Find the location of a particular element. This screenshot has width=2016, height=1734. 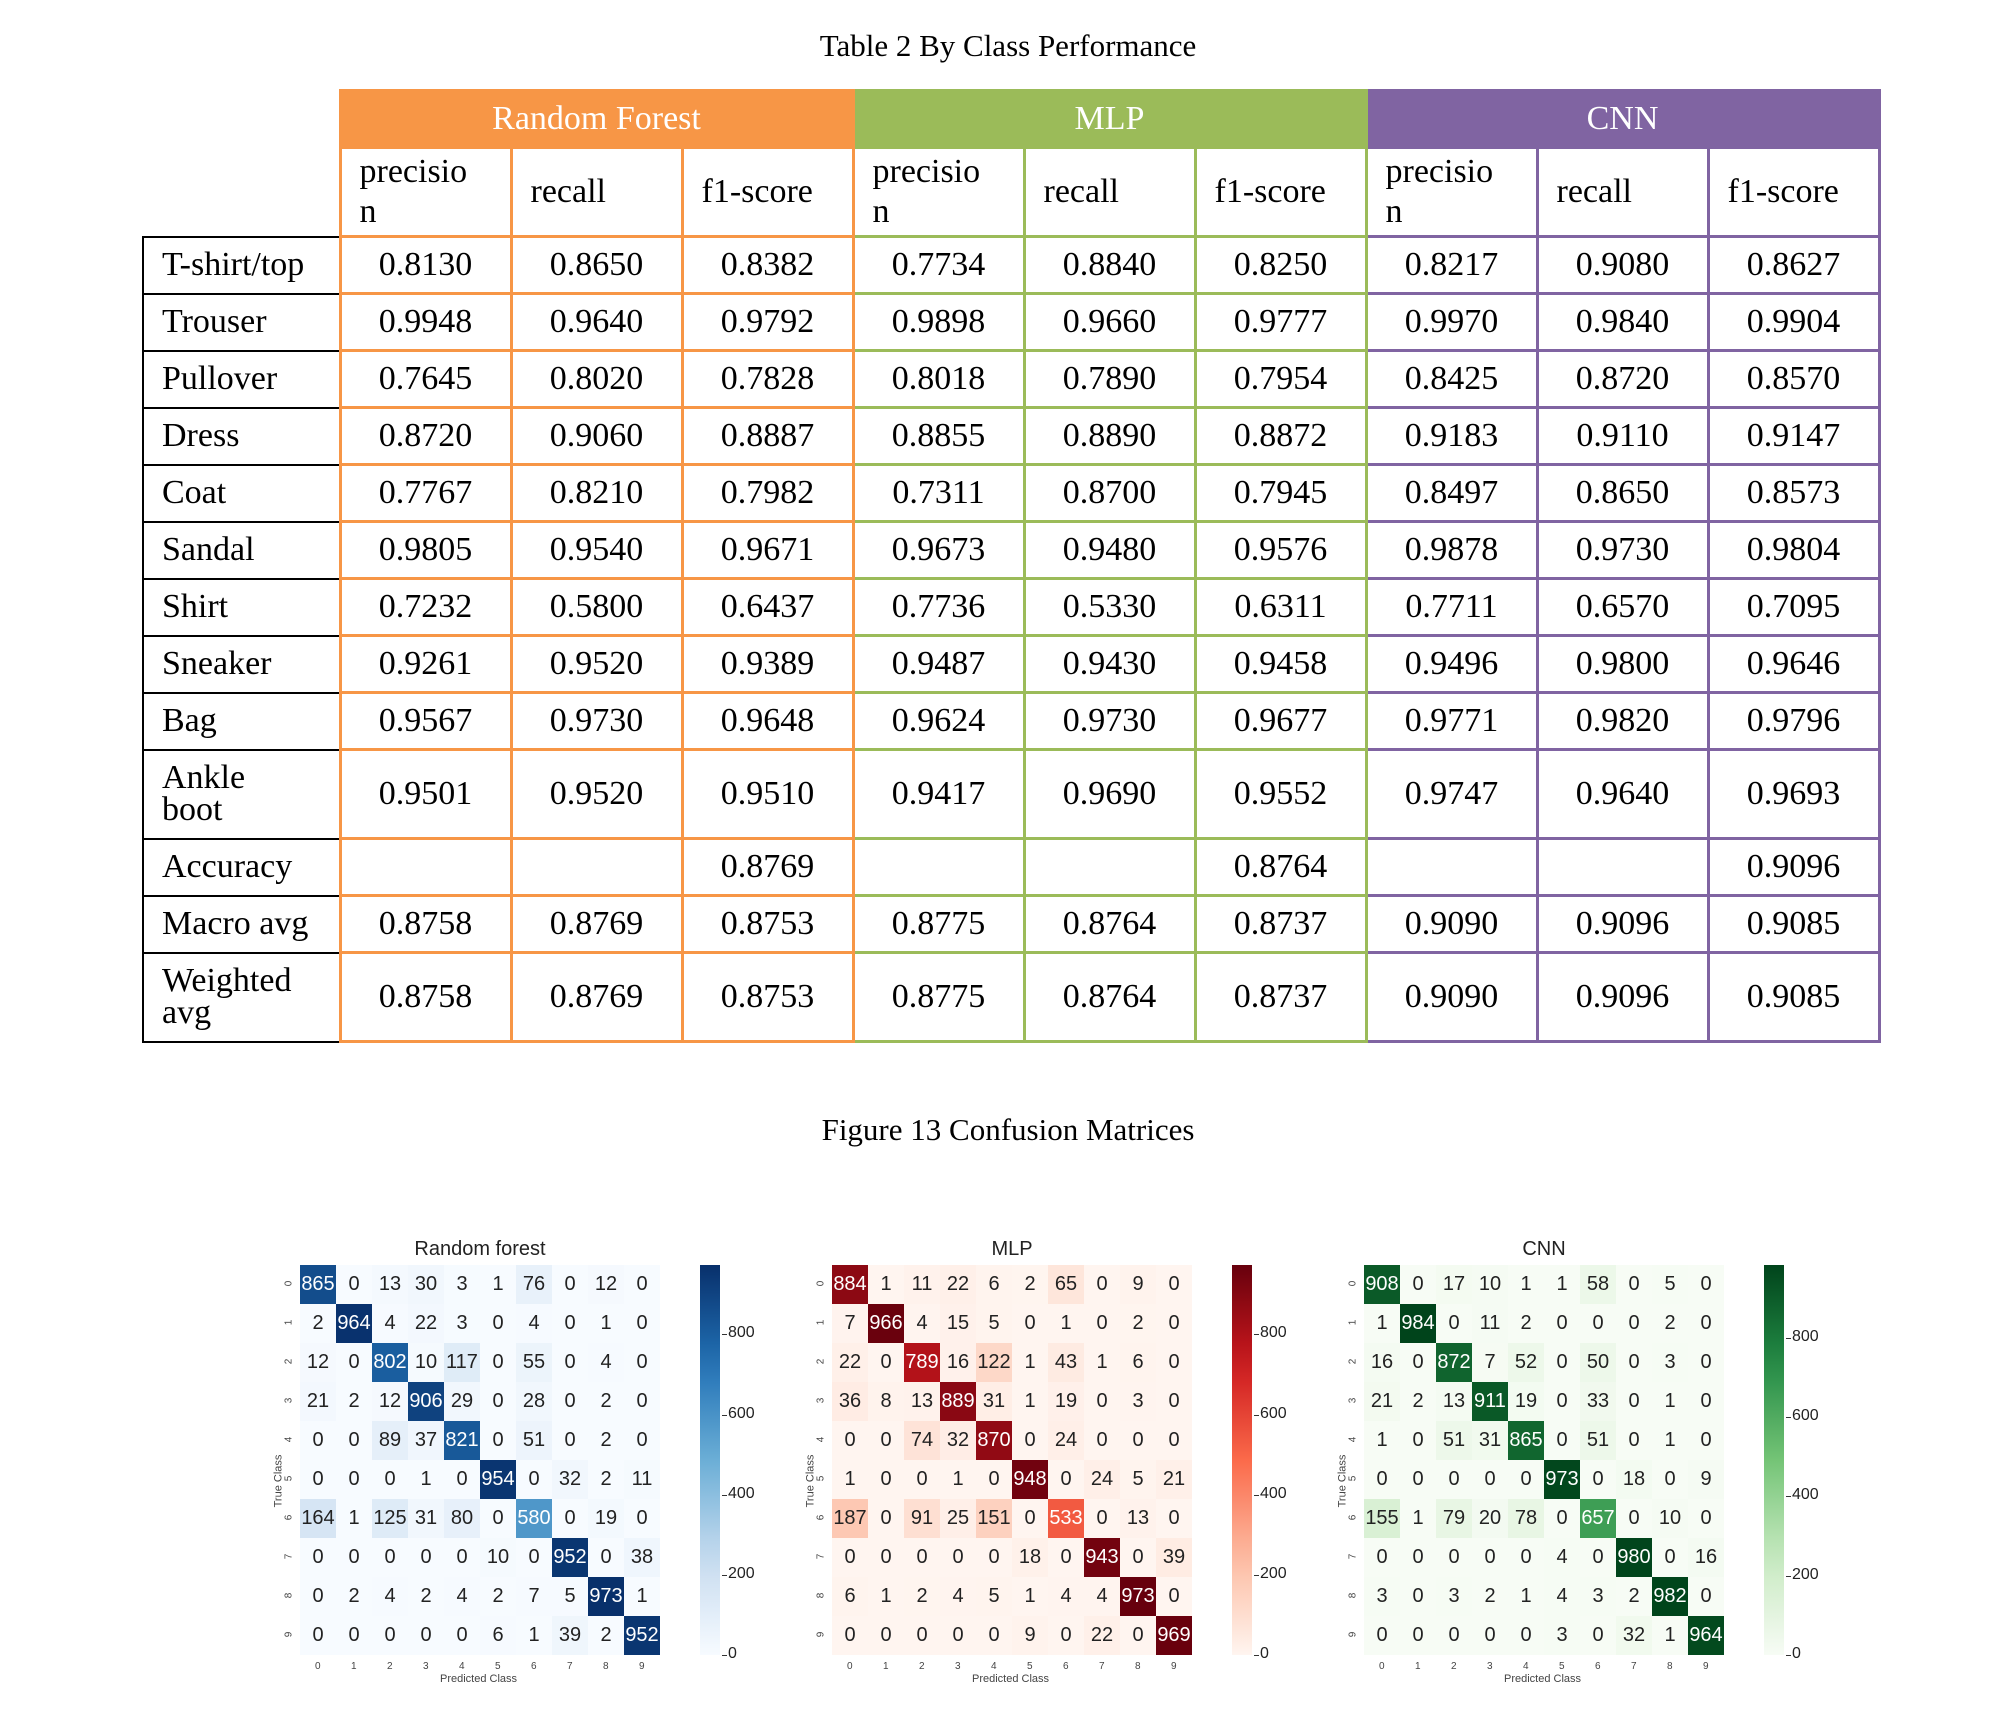

heatmap-cell: 31 is located at coordinates (1490, 1440).